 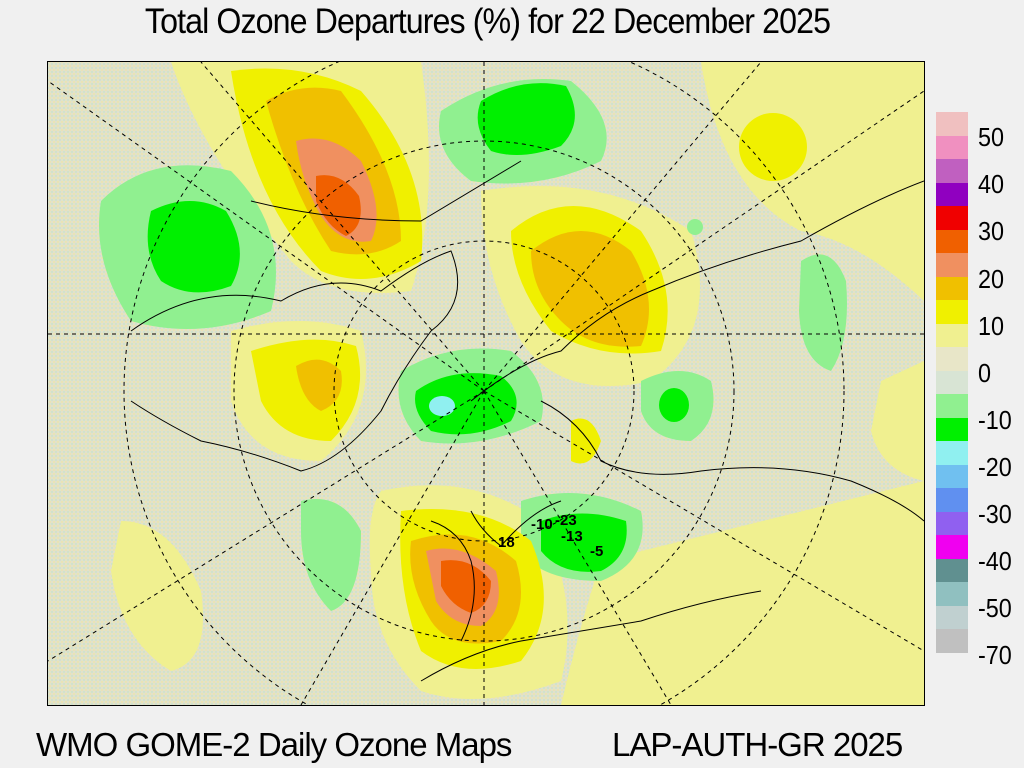 I want to click on legend-label: 20, so click(x=991, y=279).